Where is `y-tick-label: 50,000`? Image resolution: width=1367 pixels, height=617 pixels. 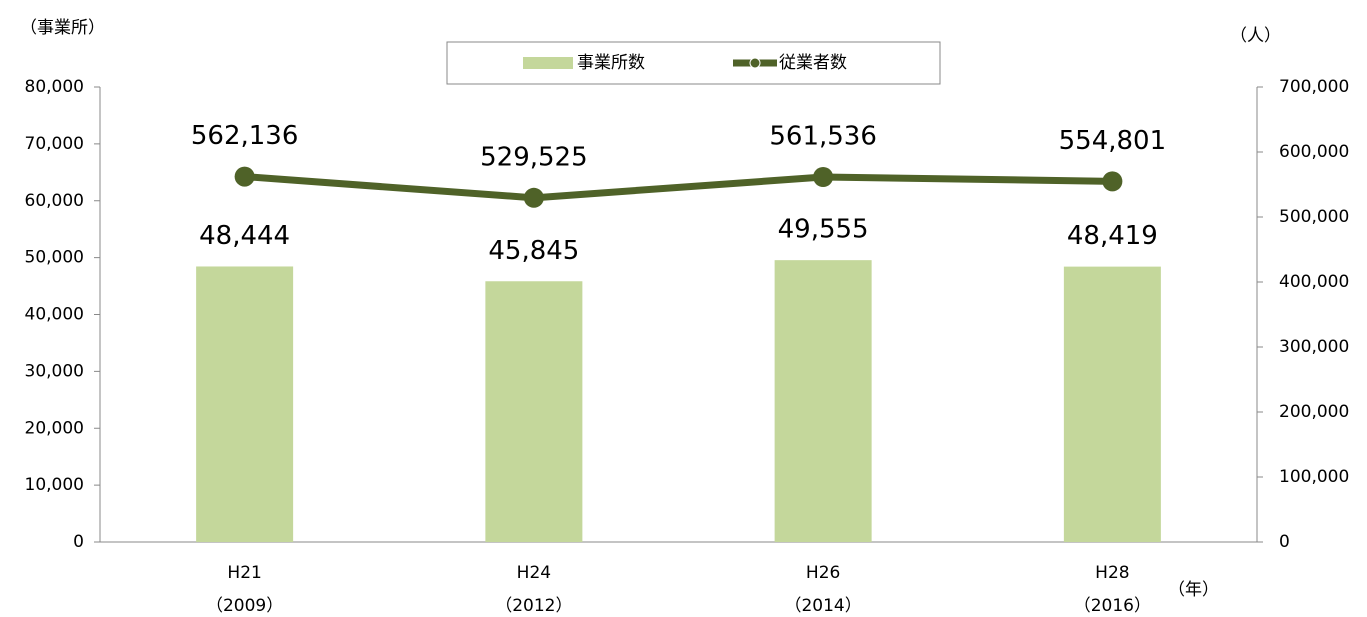 y-tick-label: 50,000 is located at coordinates (54, 258).